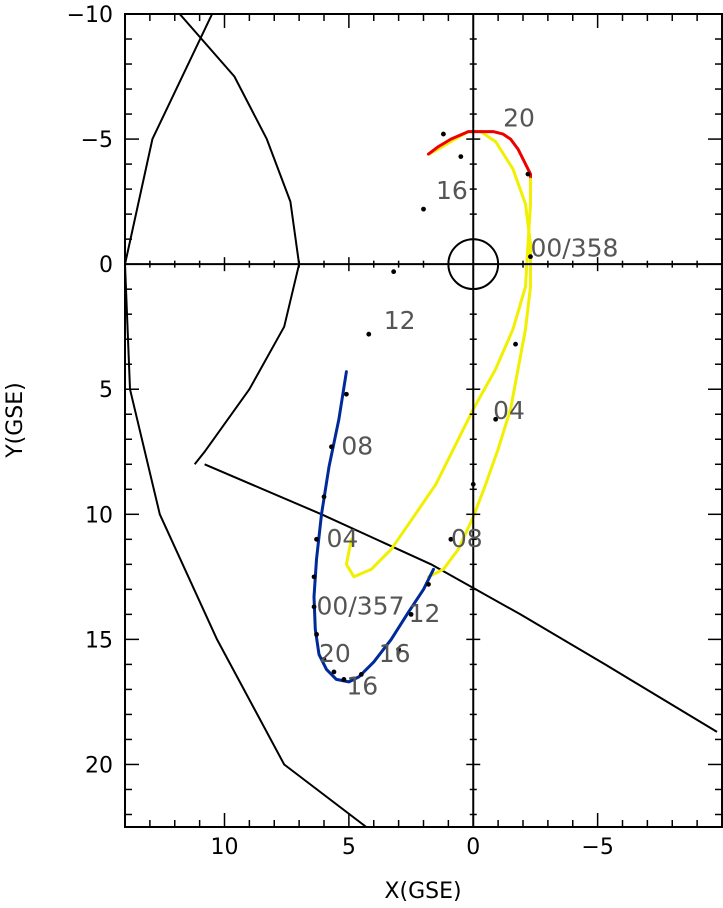 Image resolution: width=723 pixels, height=908 pixels. What do you see at coordinates (106, 390) in the screenshot?
I see `y-tick-label: 5` at bounding box center [106, 390].